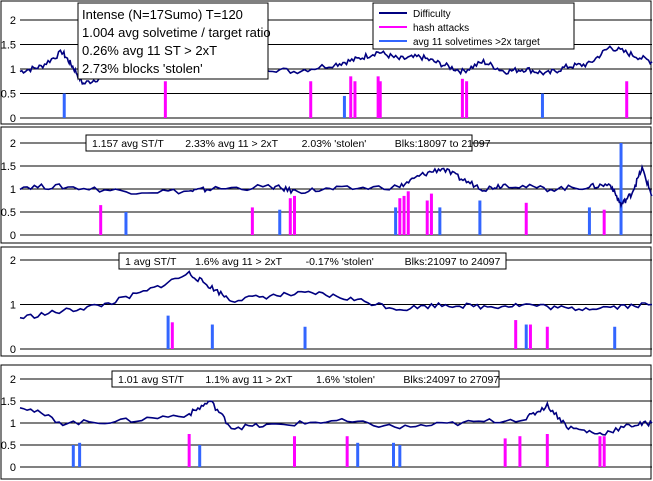  Describe the element at coordinates (151, 380) in the screenshot. I see `annotation-item: 1.01 avg ST/T` at that location.